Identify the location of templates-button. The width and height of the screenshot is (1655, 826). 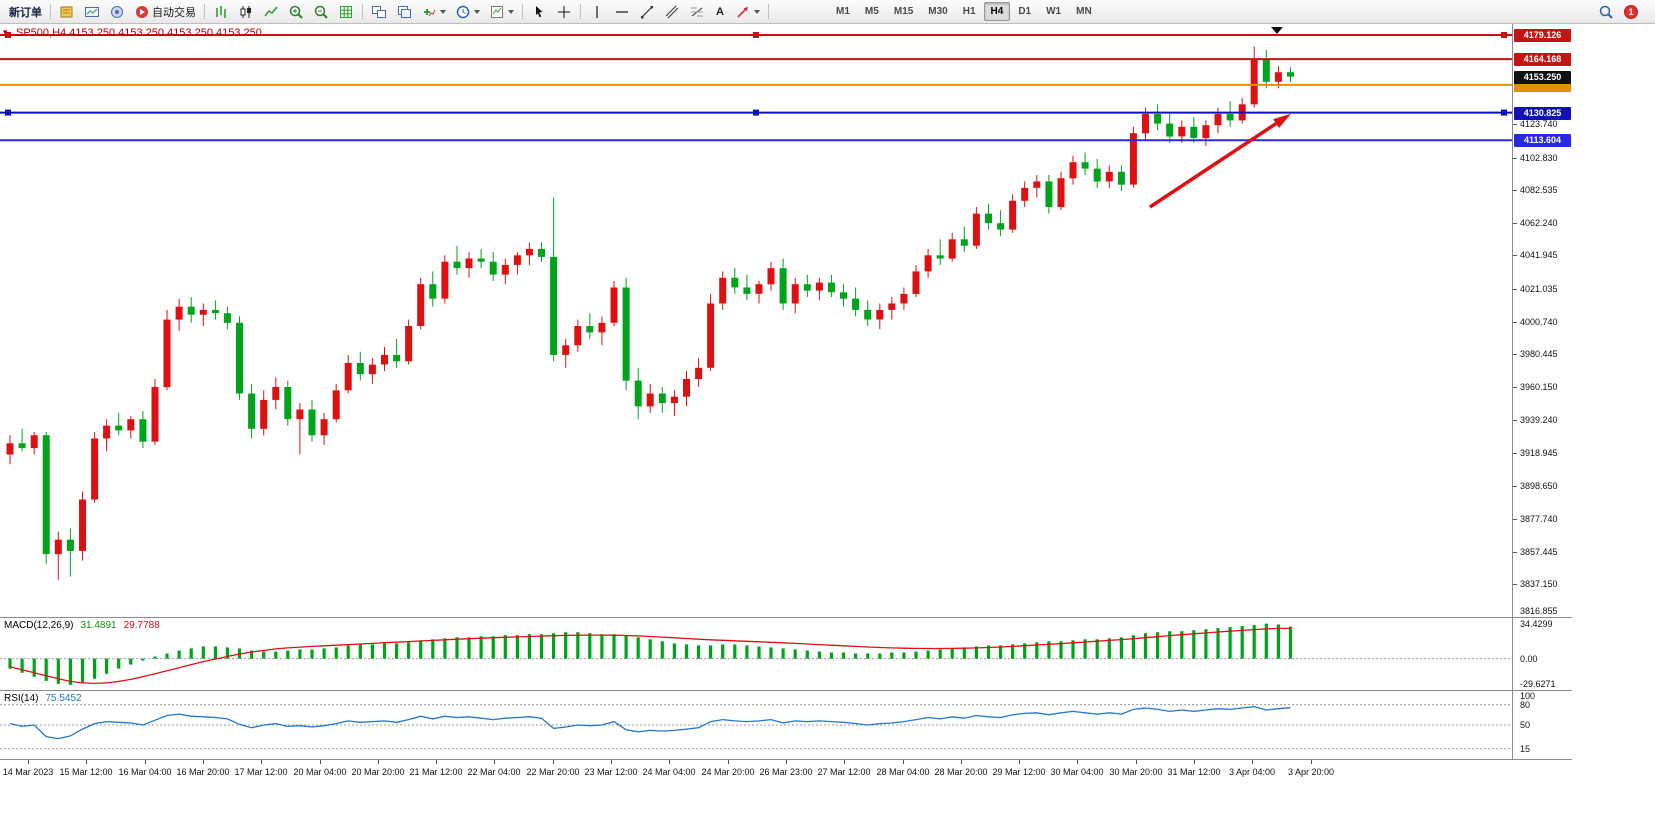
(501, 12).